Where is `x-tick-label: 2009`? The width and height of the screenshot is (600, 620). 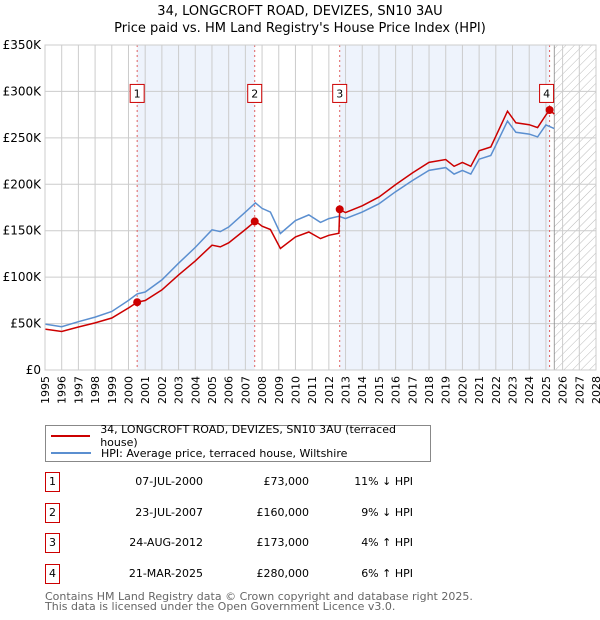 x-tick-label: 2009 is located at coordinates (279, 390).